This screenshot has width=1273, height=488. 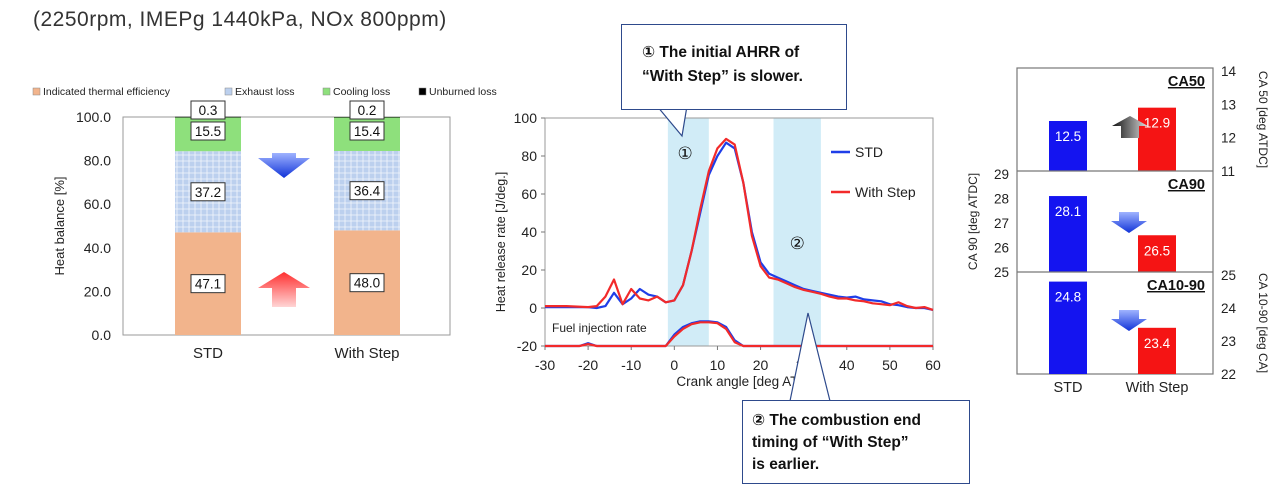 What do you see at coordinates (240, 19) in the screenshot?
I see `condition-title: (2250rpm, IMEPg 1440kPa, NOx 800ppm)` at bounding box center [240, 19].